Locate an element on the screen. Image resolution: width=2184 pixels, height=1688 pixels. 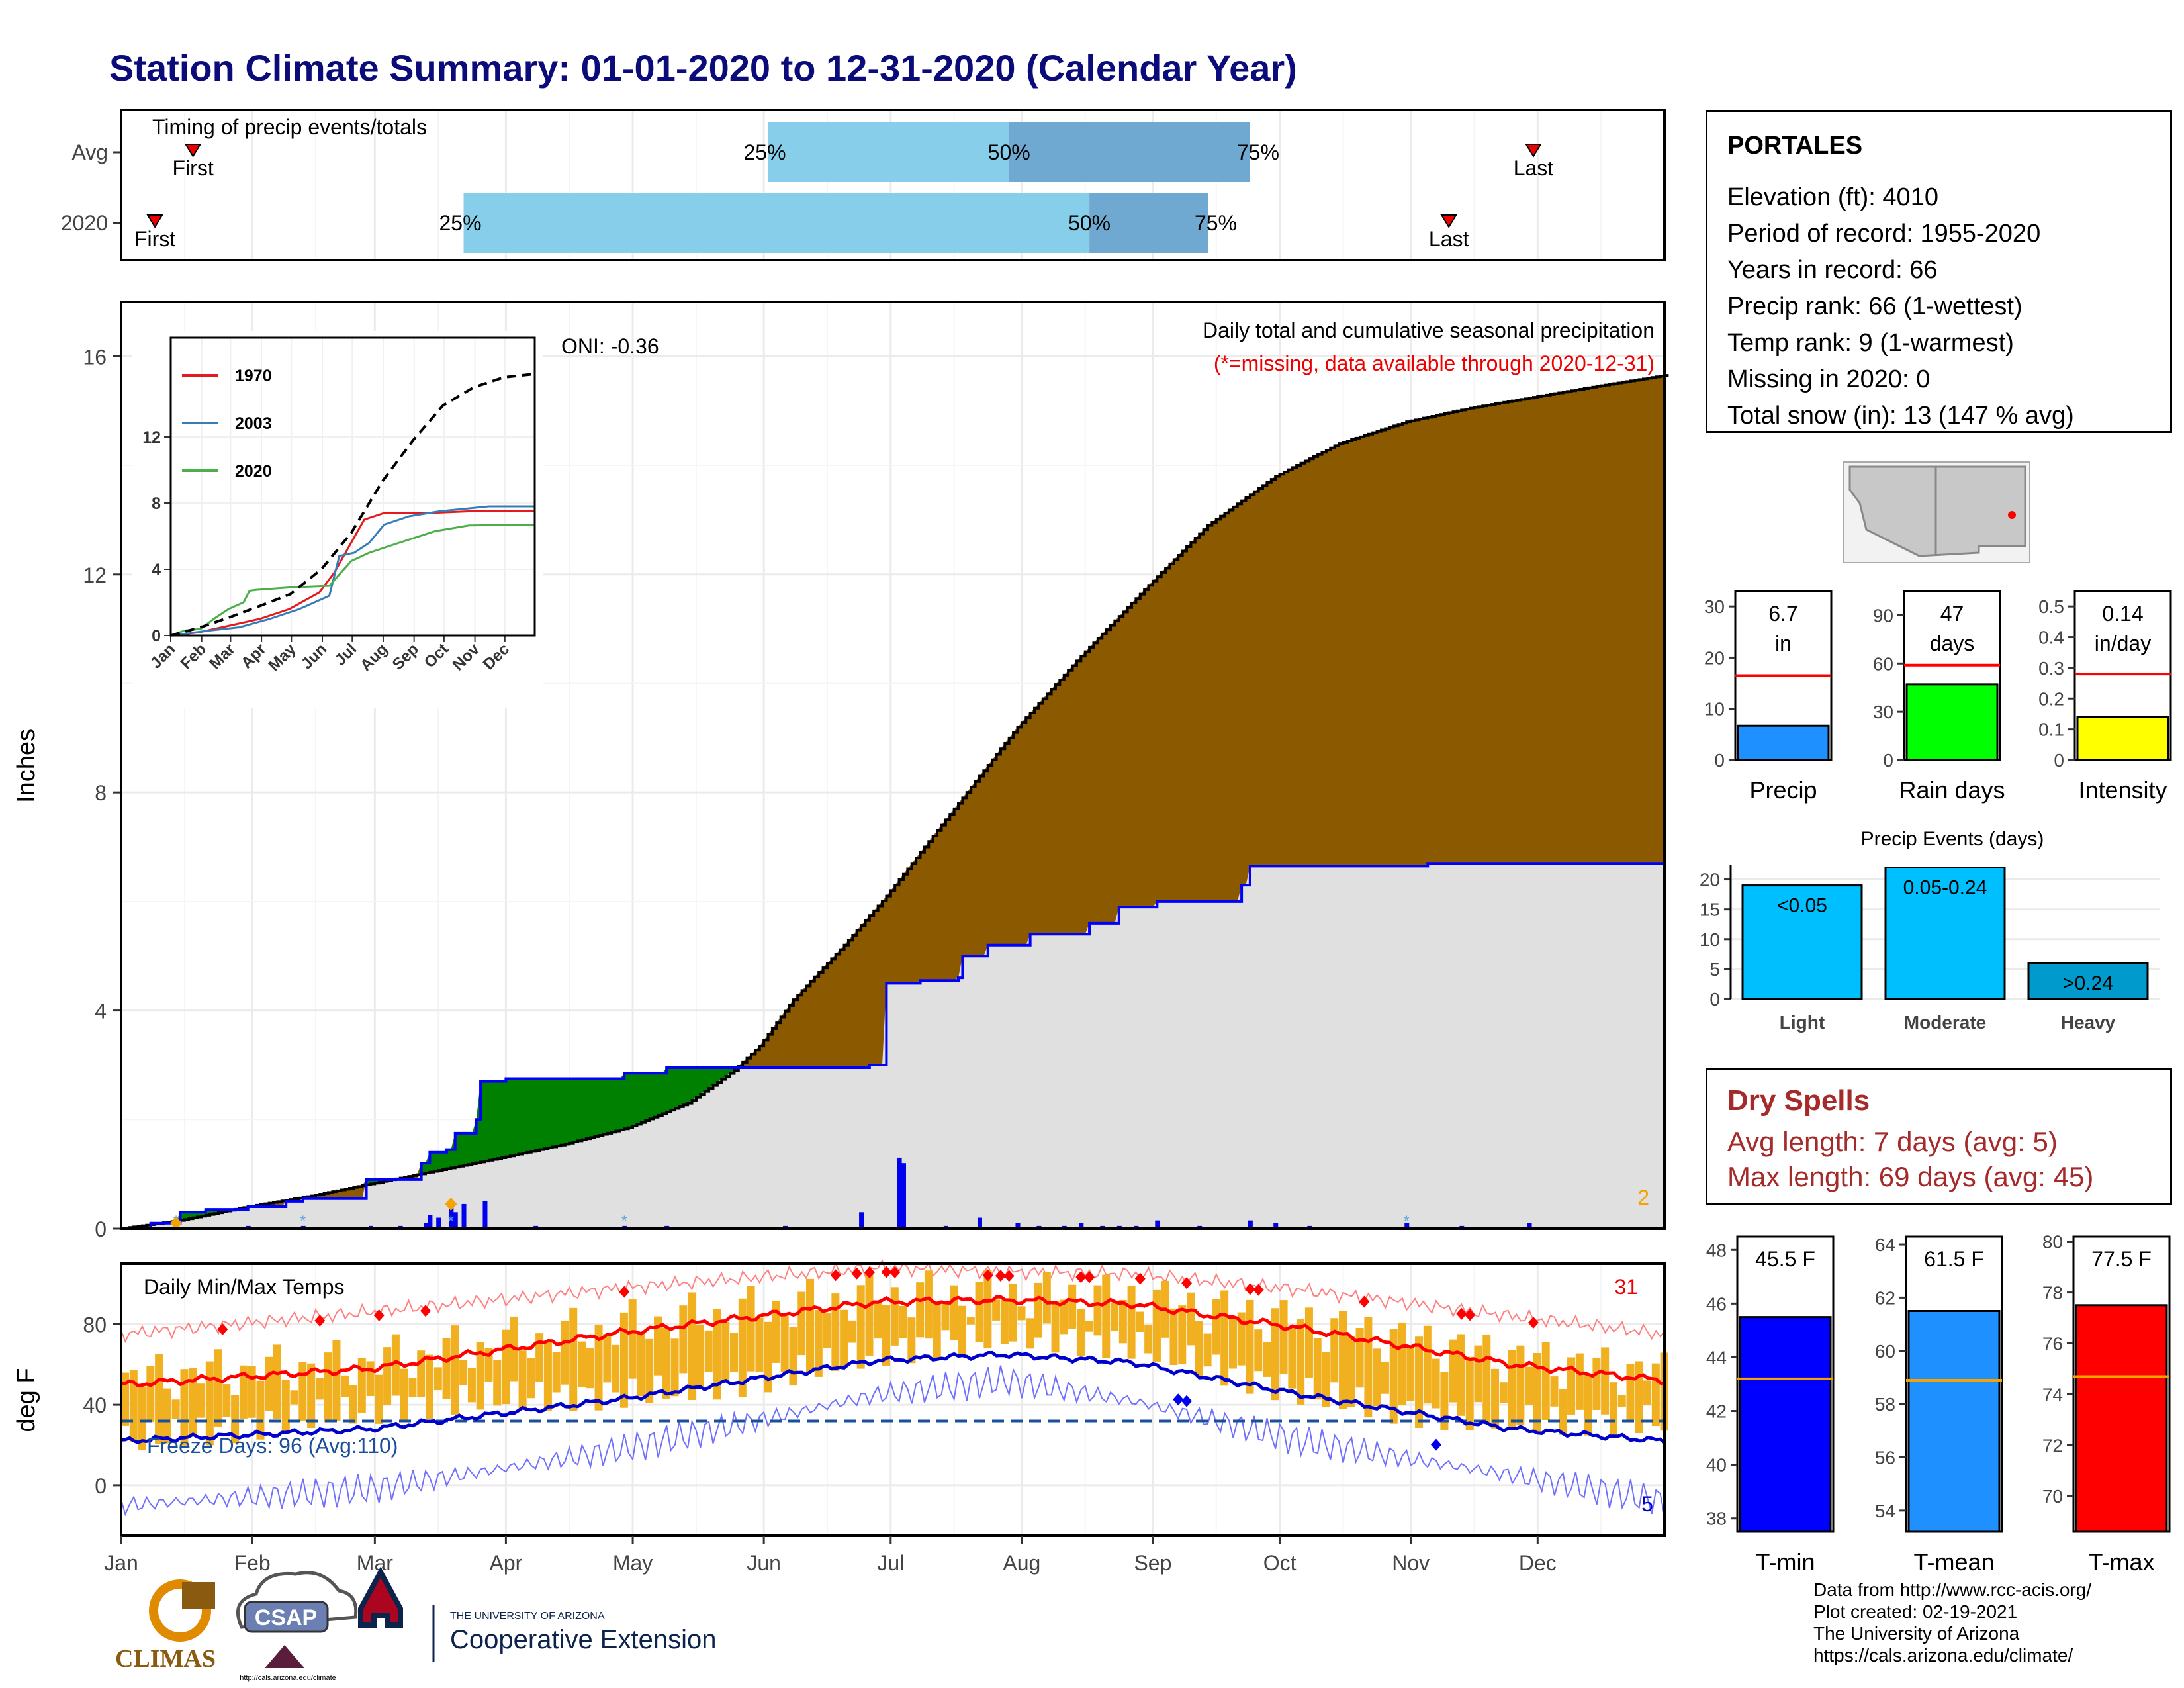
q75-label: 75% is located at coordinates (1258, 152).